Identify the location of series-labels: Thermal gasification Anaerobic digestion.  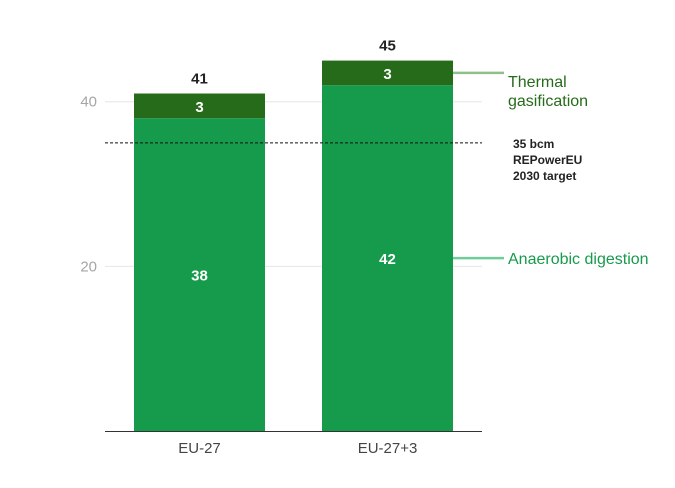
(551, 169).